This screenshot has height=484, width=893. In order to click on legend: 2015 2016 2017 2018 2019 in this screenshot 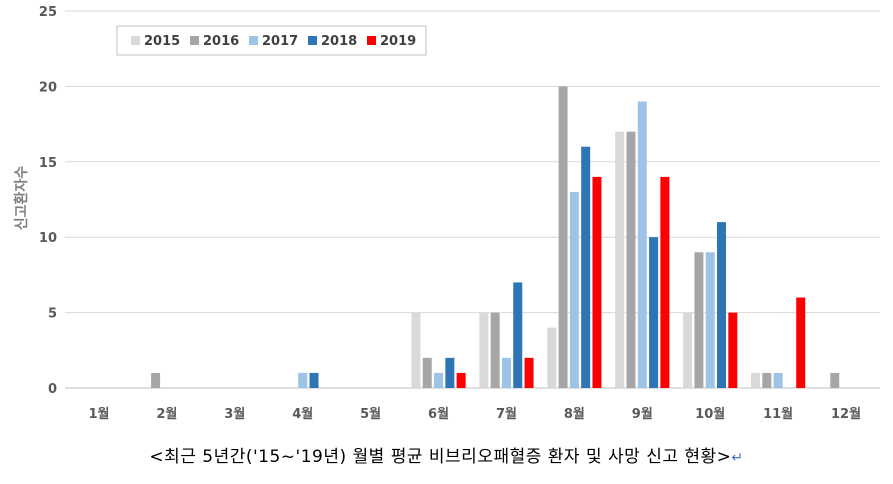, I will do `click(271, 40)`.